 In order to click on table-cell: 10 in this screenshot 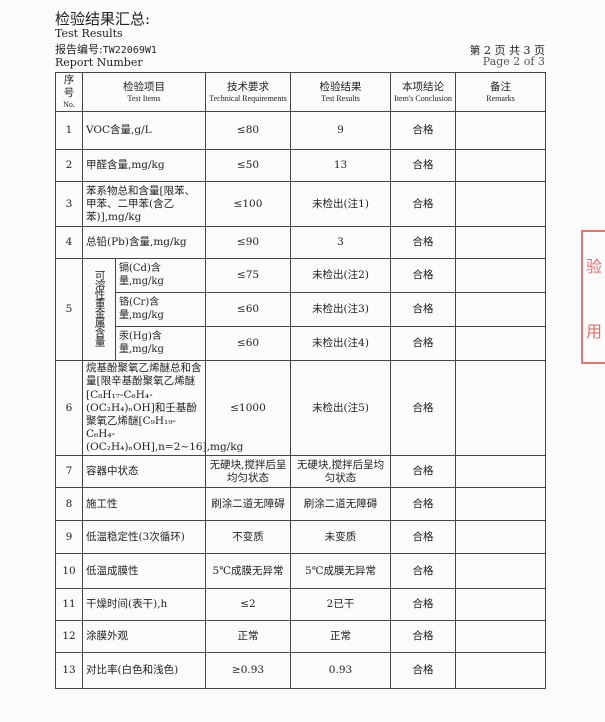, I will do `click(69, 571)`.